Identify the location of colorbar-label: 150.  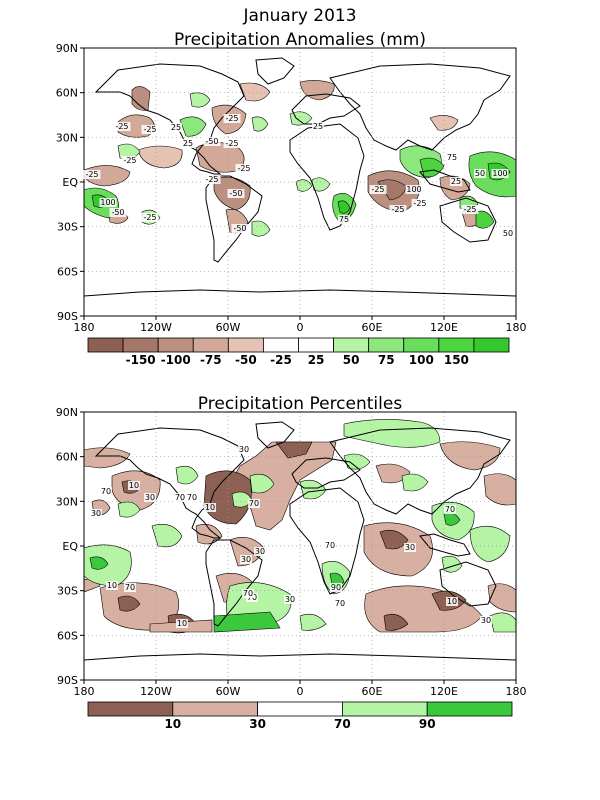
(456, 360).